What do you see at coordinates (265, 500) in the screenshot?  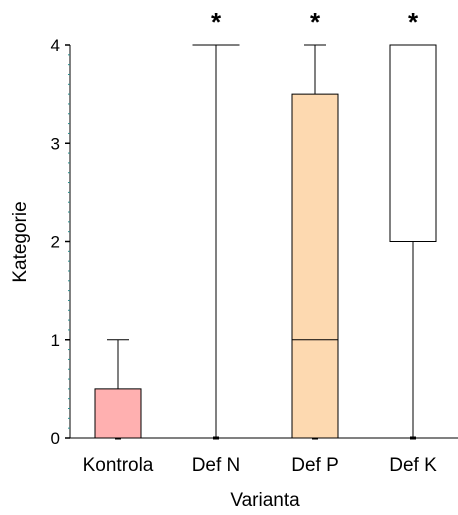 I see `x-axis-title: Varianta` at bounding box center [265, 500].